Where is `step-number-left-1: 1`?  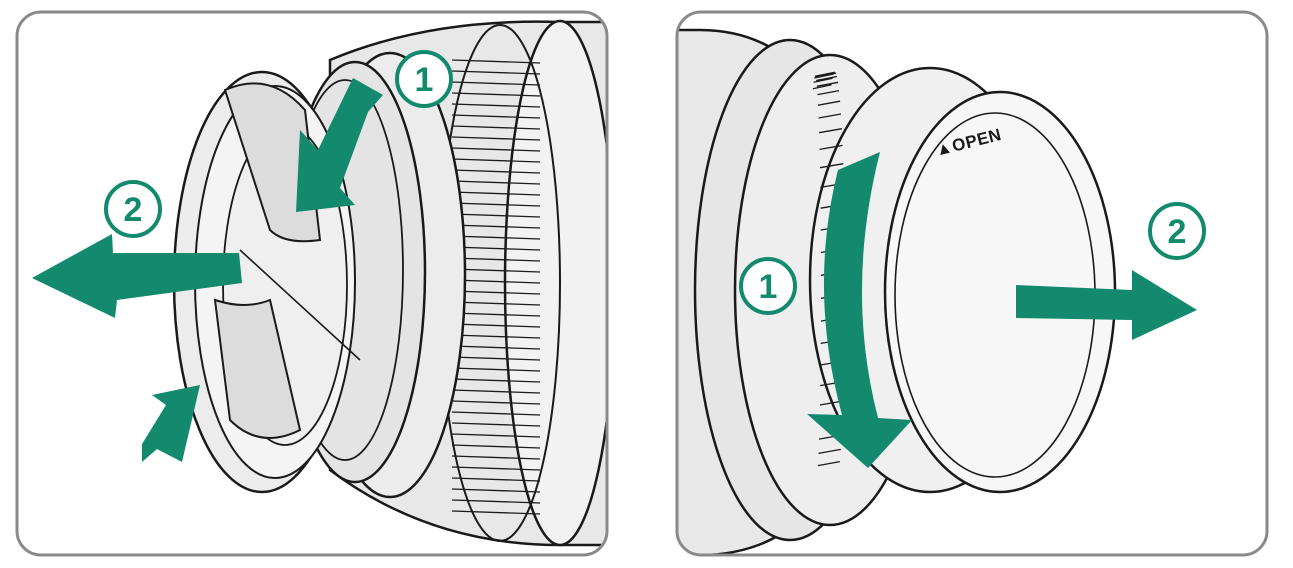 step-number-left-1: 1 is located at coordinates (424, 80).